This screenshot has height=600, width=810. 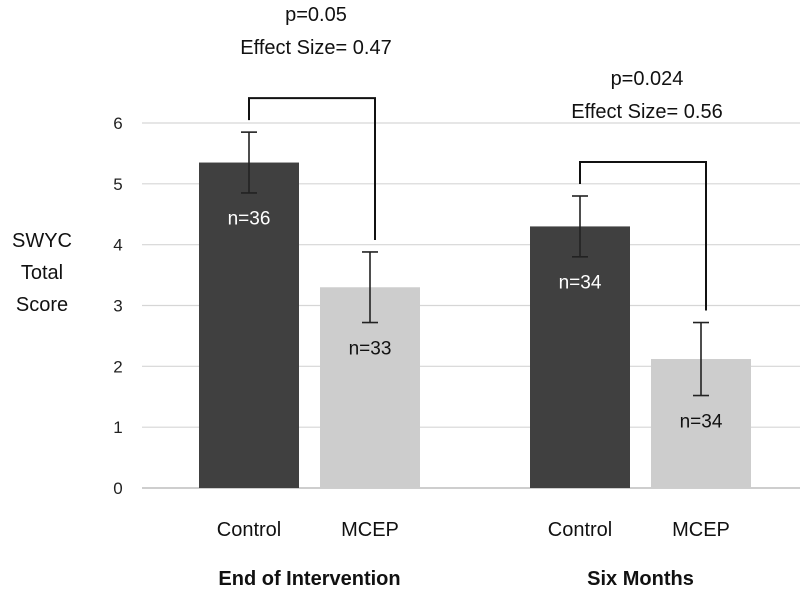 I want to click on group-labels: End of Intervention Six Months, so click(x=455, y=579).